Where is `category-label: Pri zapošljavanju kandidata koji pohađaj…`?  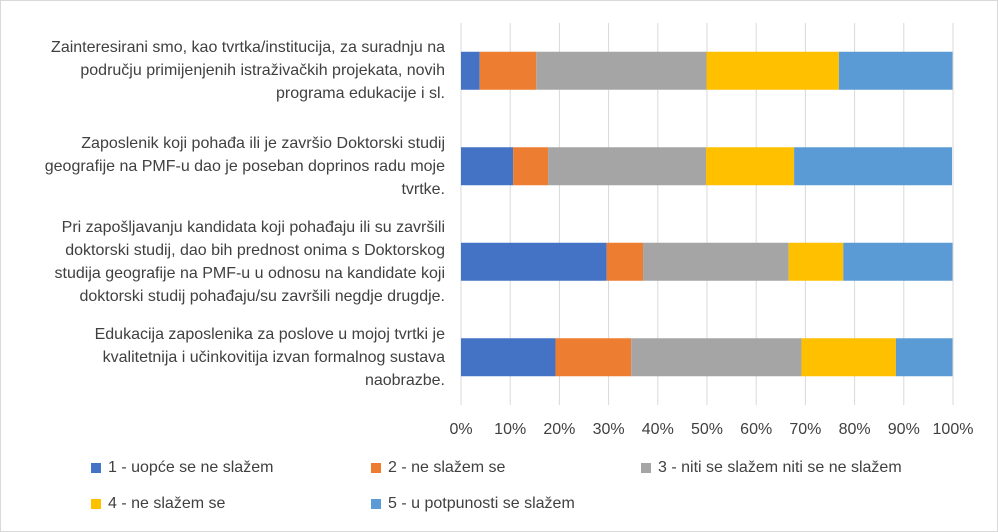
category-label: Pri zapošljavanju kandidata koji pohađaj… is located at coordinates (226, 262).